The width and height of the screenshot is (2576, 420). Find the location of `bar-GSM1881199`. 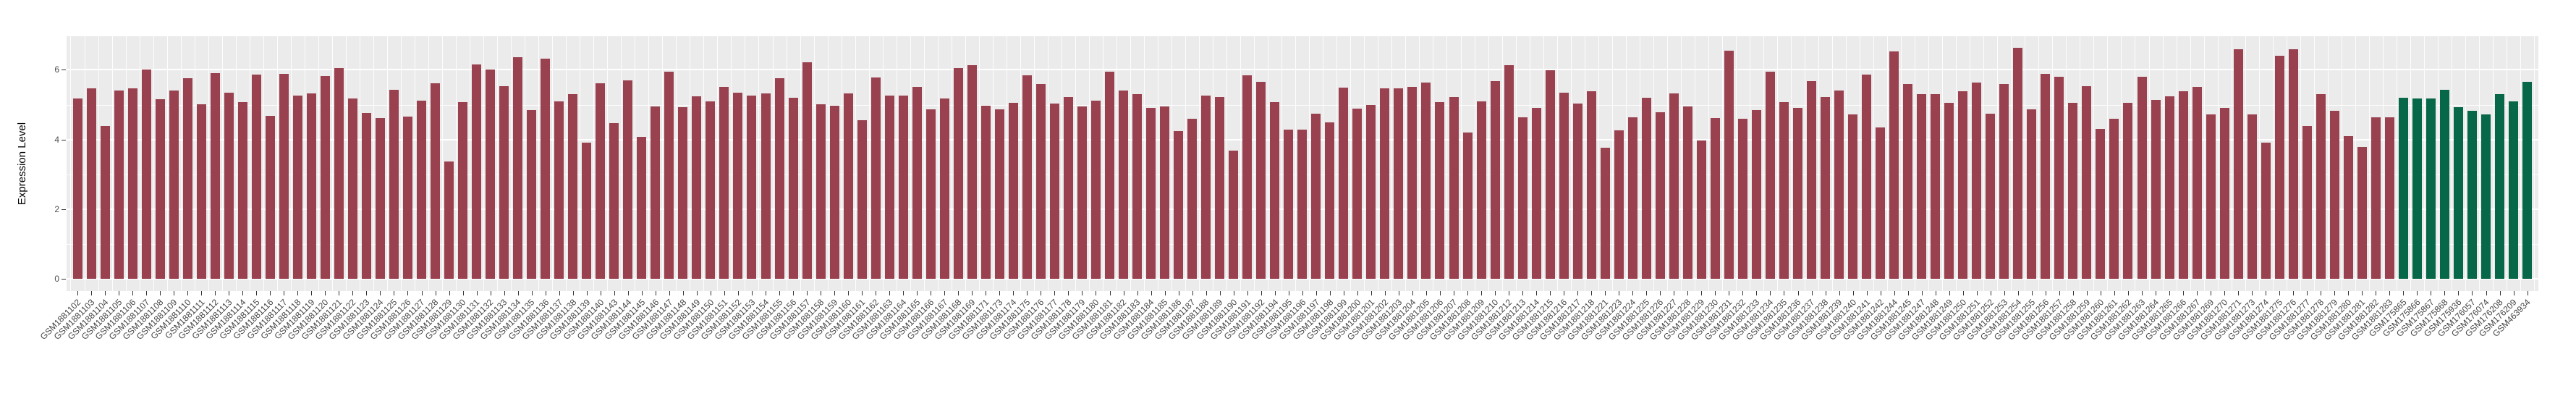

bar-GSM1881199 is located at coordinates (1344, 183).